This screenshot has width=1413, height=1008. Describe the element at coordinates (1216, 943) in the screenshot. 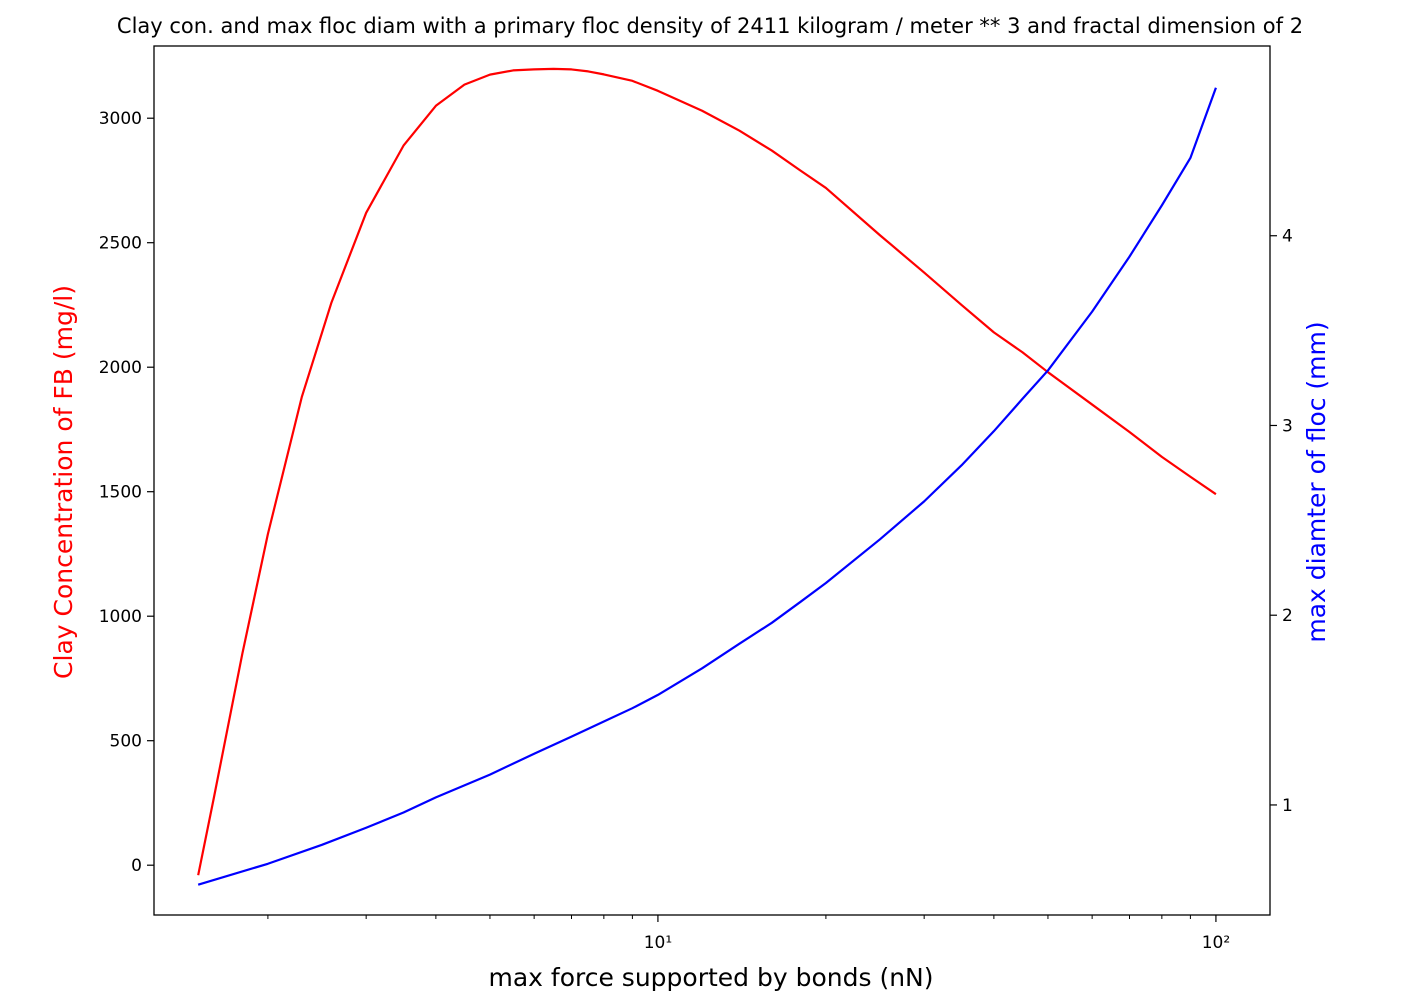

I see `x-tick-label: 10²` at that location.